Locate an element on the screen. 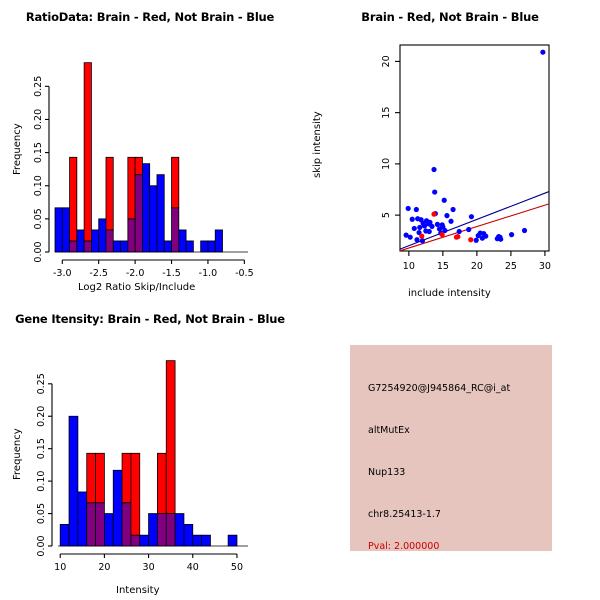  x-tick-label: 20 is located at coordinates (477, 266).